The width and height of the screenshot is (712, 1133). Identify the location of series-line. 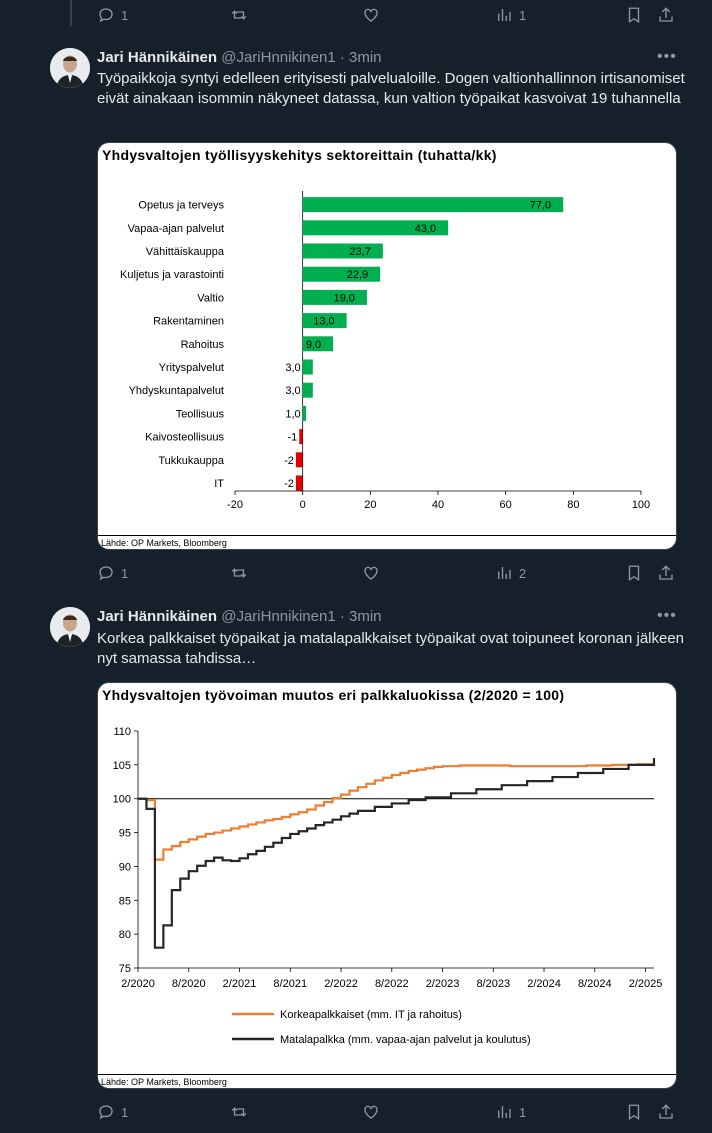
(397, 812).